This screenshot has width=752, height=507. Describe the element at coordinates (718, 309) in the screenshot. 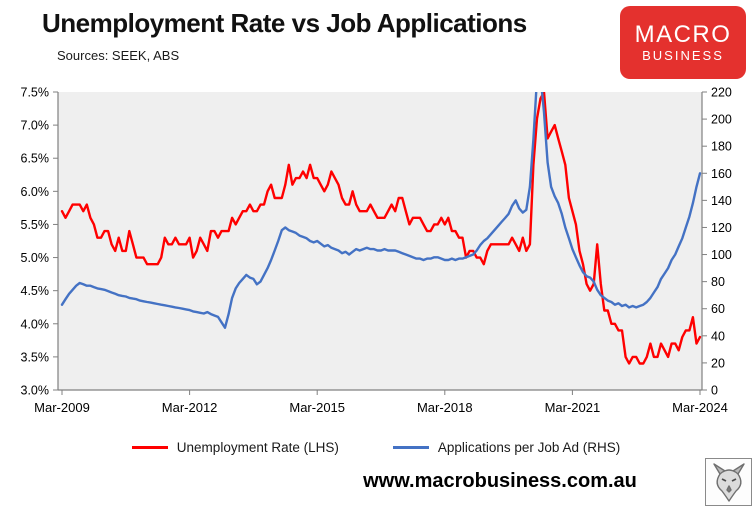

I see `svg-text: 60` at that location.